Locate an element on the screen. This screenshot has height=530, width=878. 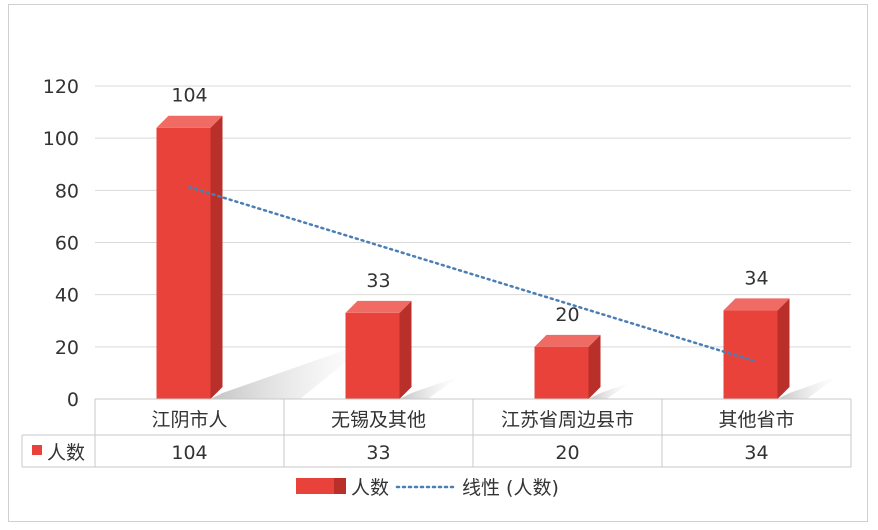
data-label: 33 is located at coordinates (378, 281).